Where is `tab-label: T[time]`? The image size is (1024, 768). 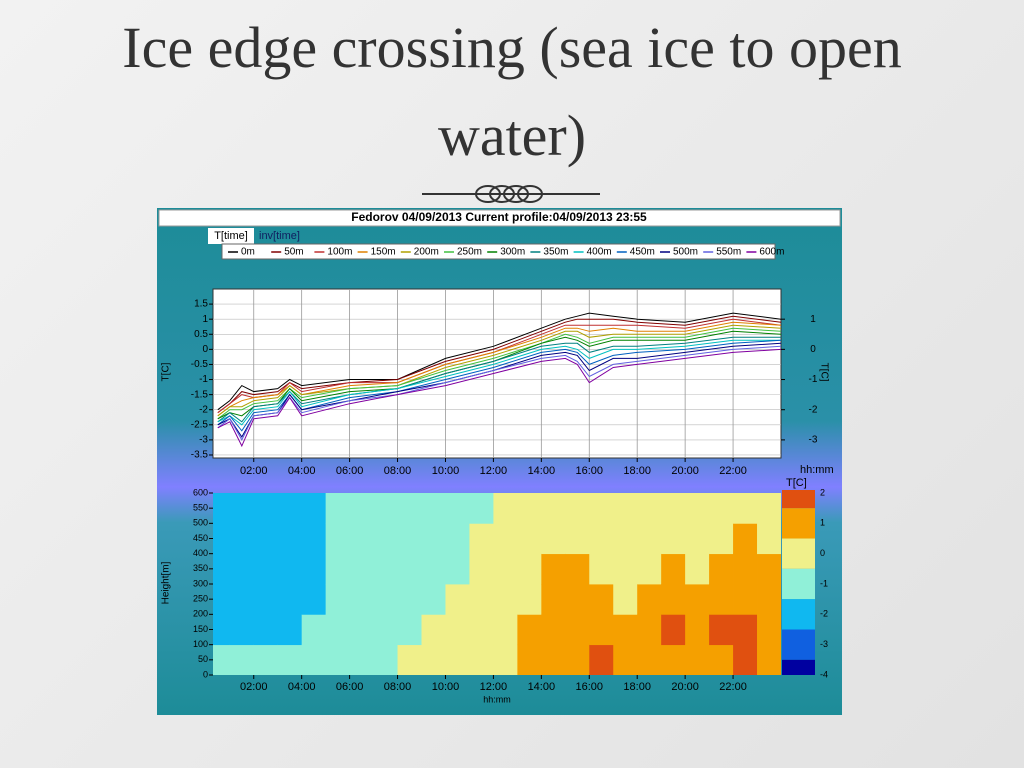
tab-label: T[time] is located at coordinates (231, 236).